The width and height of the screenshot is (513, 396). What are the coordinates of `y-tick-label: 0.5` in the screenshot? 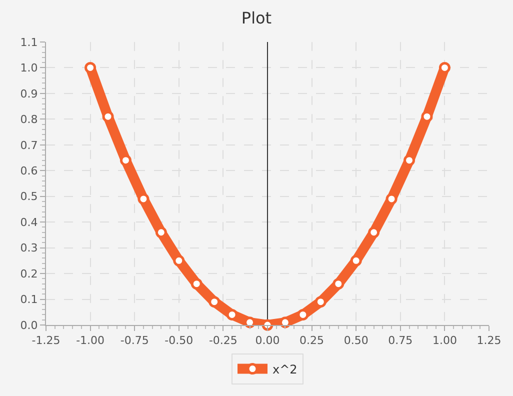 It's located at (29, 197).